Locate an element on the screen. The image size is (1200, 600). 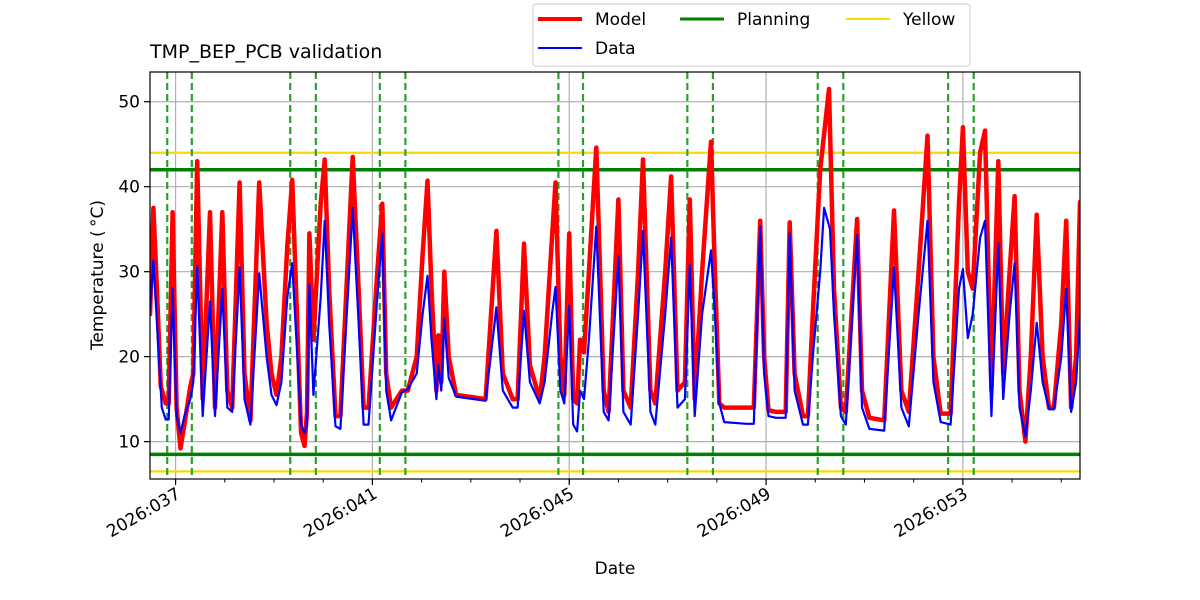
legend-label-data: Data is located at coordinates (615, 49).